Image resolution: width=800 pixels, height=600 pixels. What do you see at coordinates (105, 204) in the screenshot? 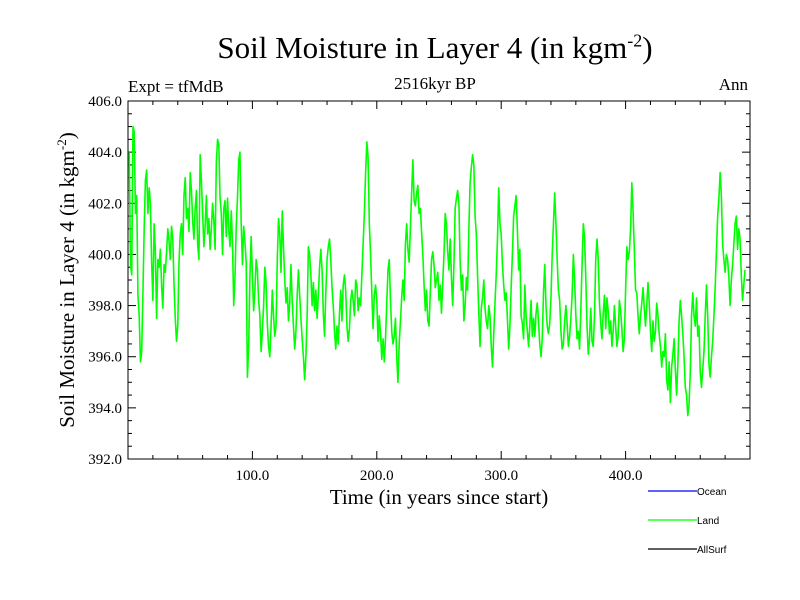
I see `y-tick-label: 402.0` at bounding box center [105, 204].